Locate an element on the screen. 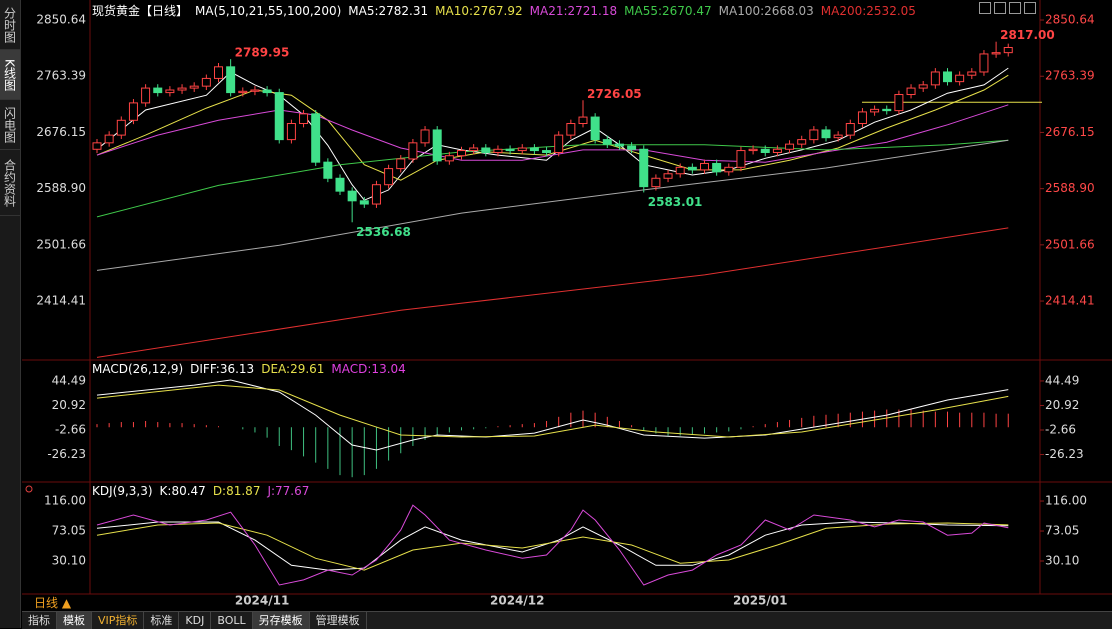 The image size is (1112, 629). x-tick-label: 2024/11 is located at coordinates (262, 601).